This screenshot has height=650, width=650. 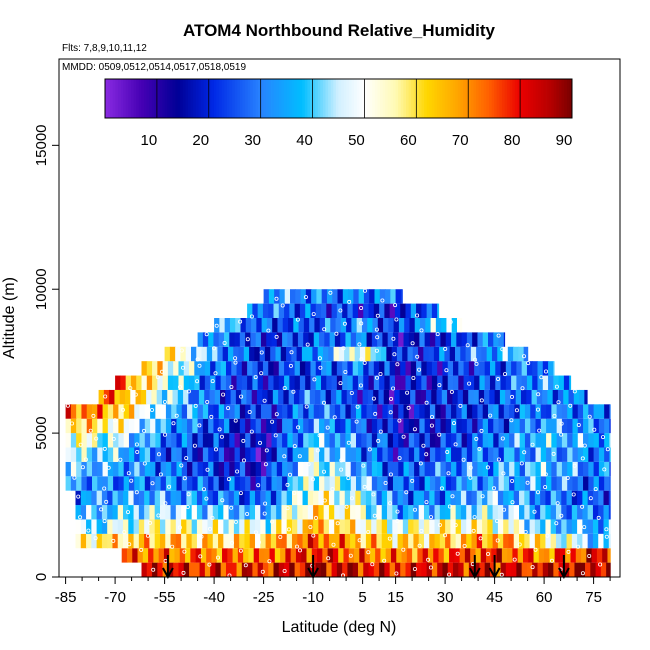 What do you see at coordinates (149, 140) in the screenshot?
I see `colorbar-tick-label: 10` at bounding box center [149, 140].